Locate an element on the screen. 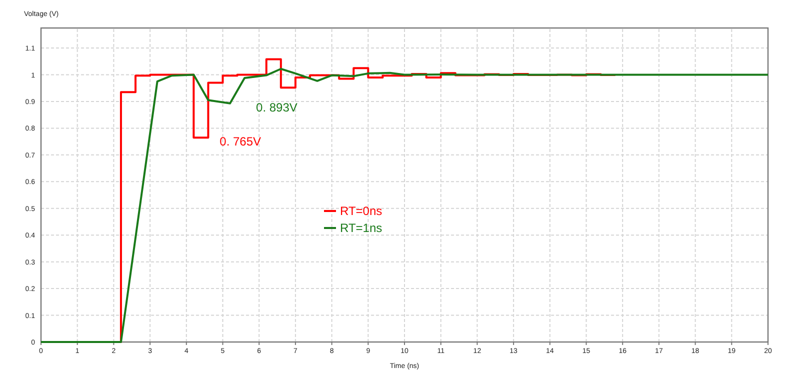  annotation: 0. 765V is located at coordinates (241, 141).